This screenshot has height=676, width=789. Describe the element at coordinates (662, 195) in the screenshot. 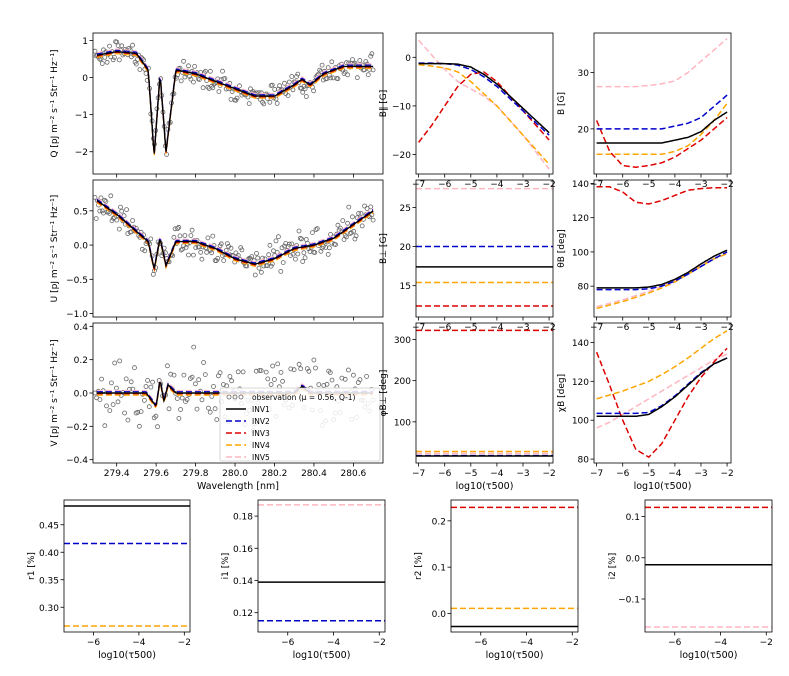

I see `series-INV3` at that location.